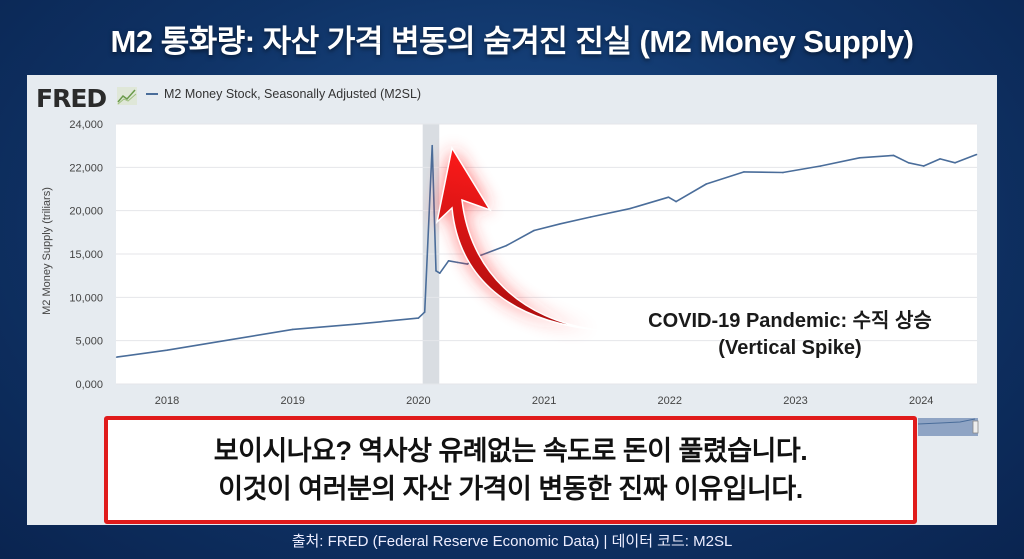 The height and width of the screenshot is (559, 1024). What do you see at coordinates (86, 255) in the screenshot?
I see `y-tick-label: 15,000` at bounding box center [86, 255].